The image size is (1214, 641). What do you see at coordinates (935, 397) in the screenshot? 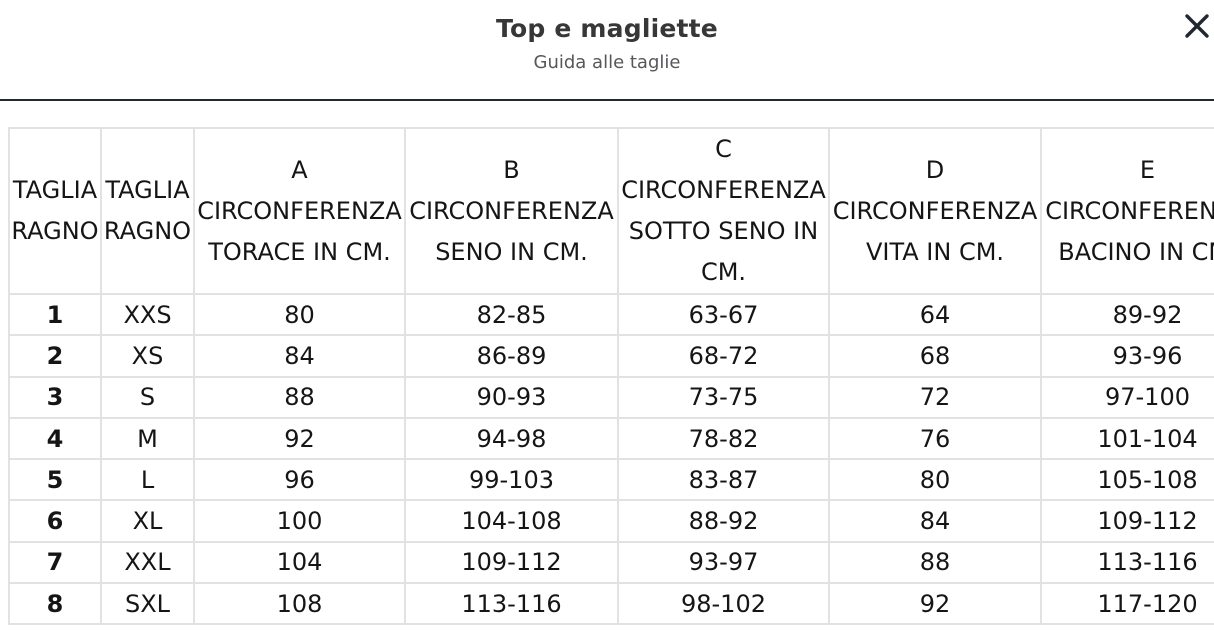
I see `table-cell: 72` at bounding box center [935, 397].